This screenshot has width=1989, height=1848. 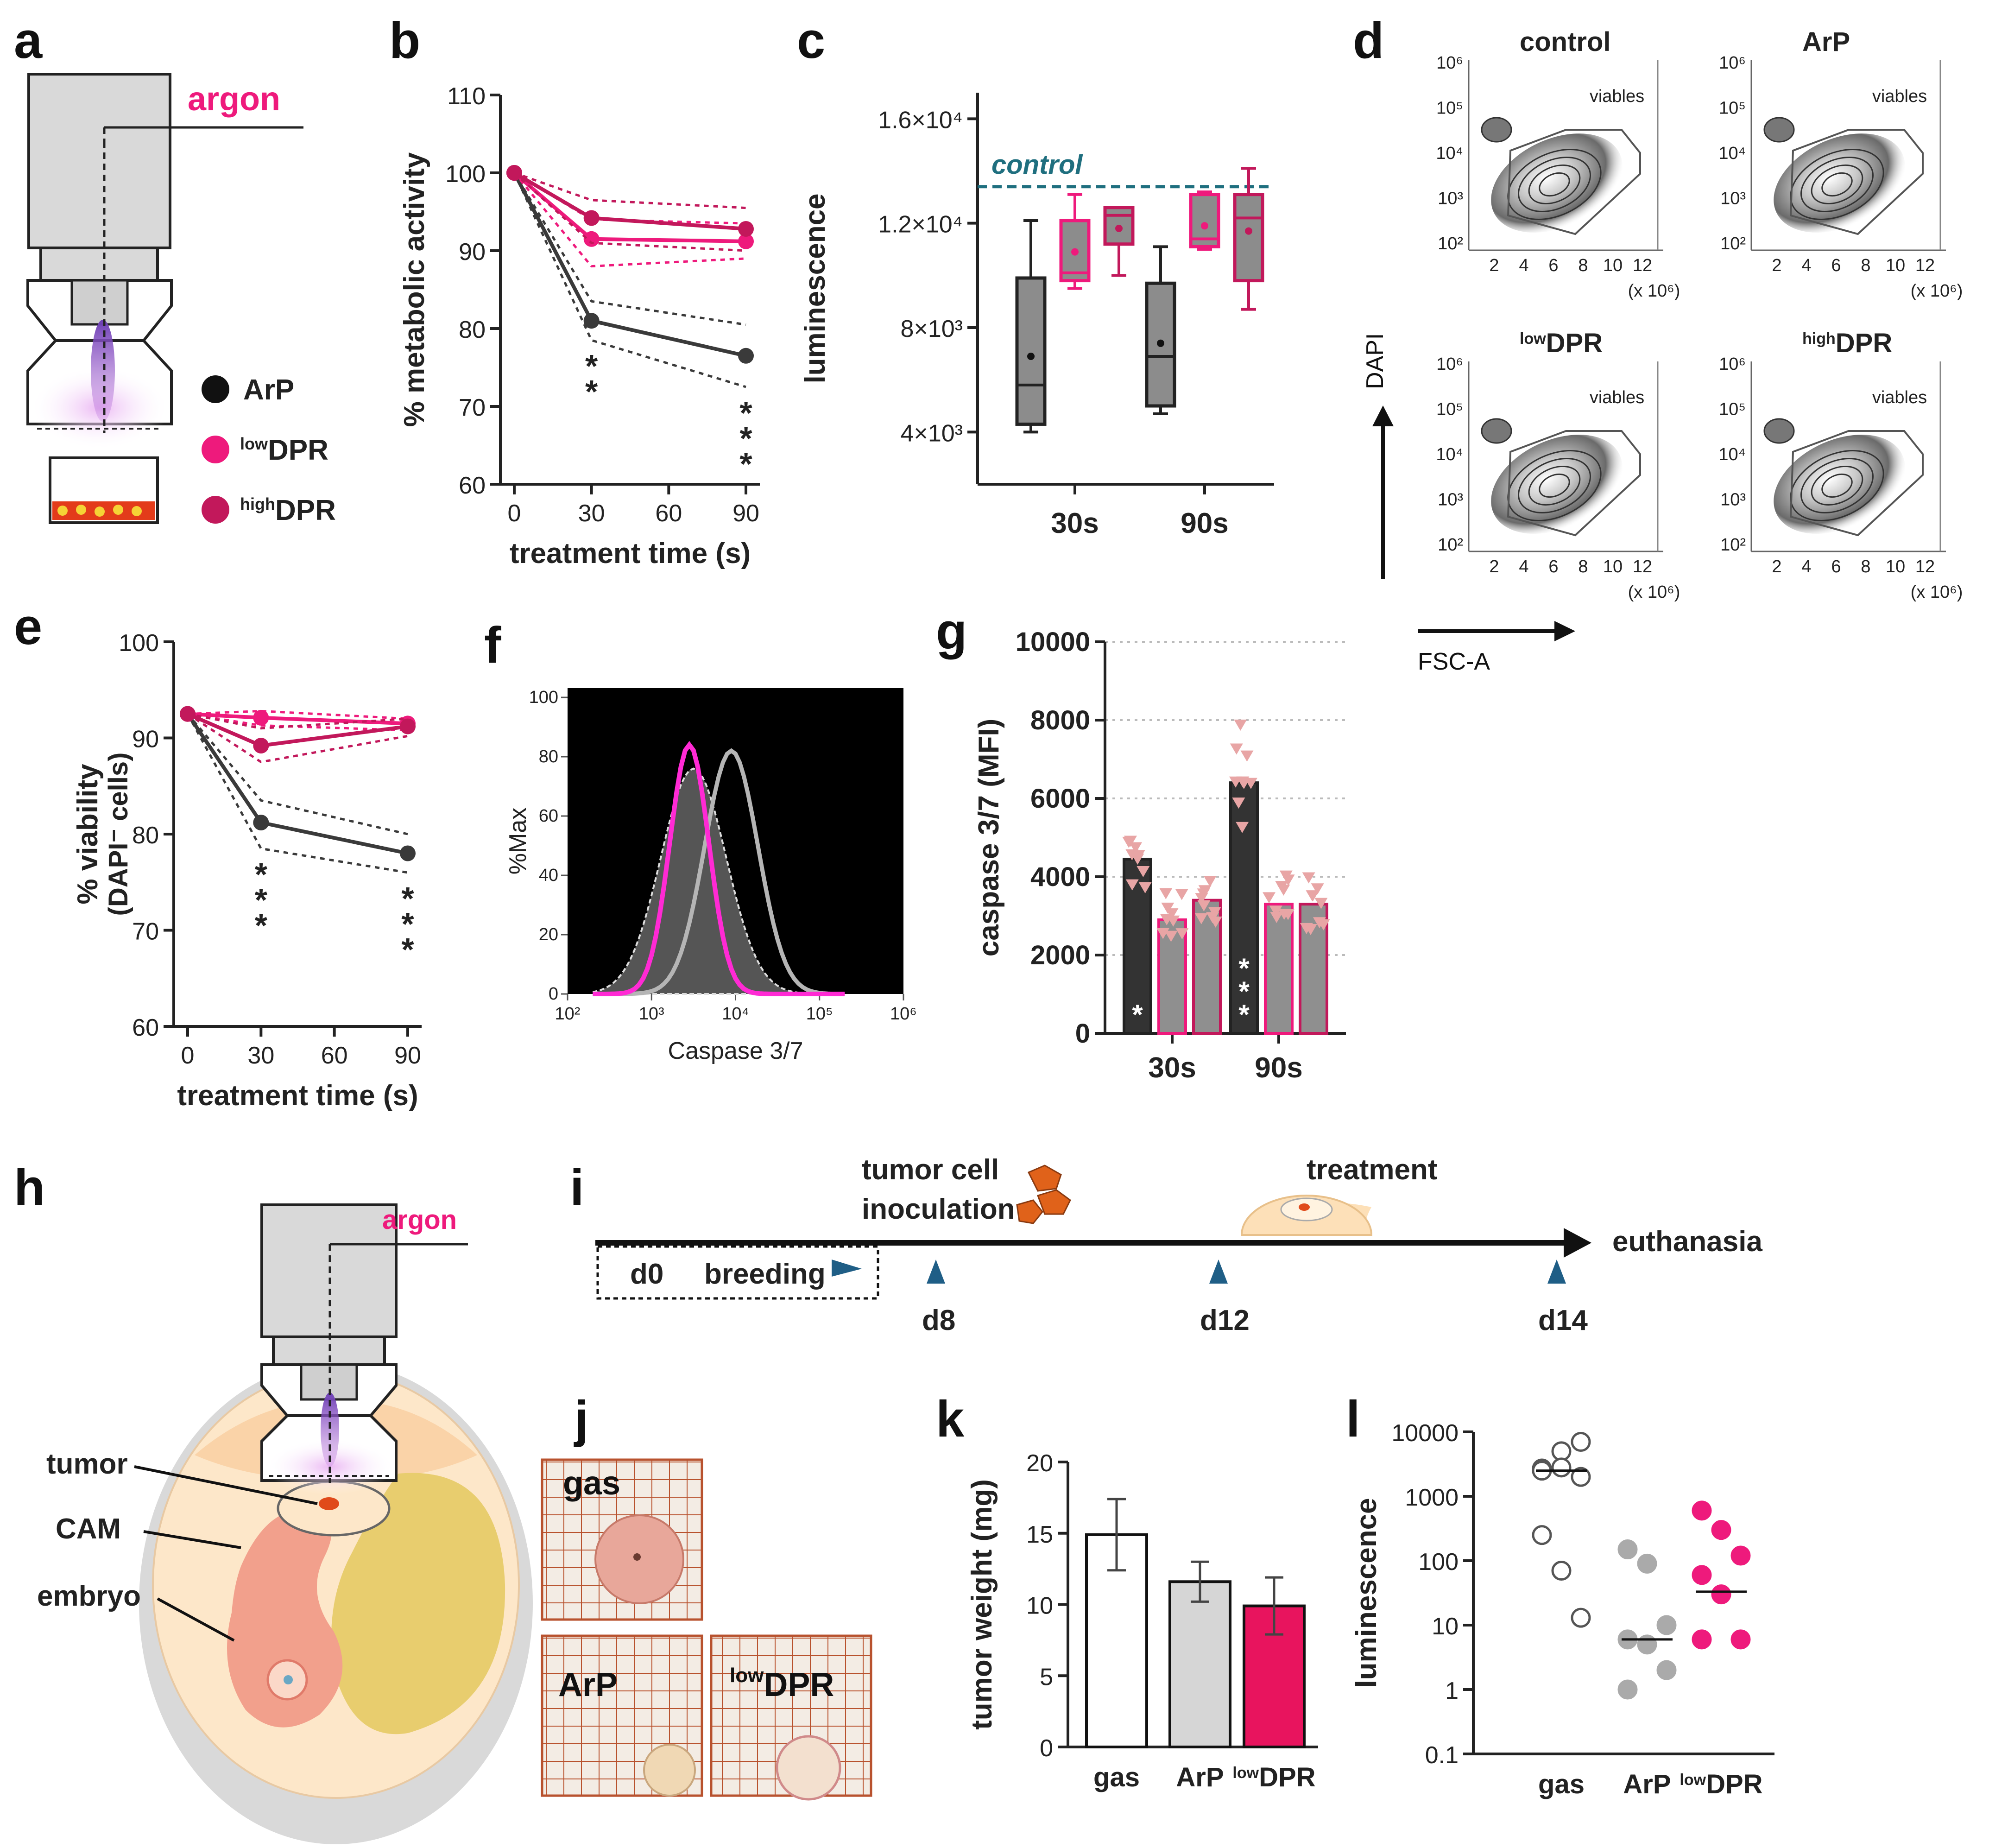 What do you see at coordinates (745, 438) in the screenshot?
I see `b-significance: *` at bounding box center [745, 438].